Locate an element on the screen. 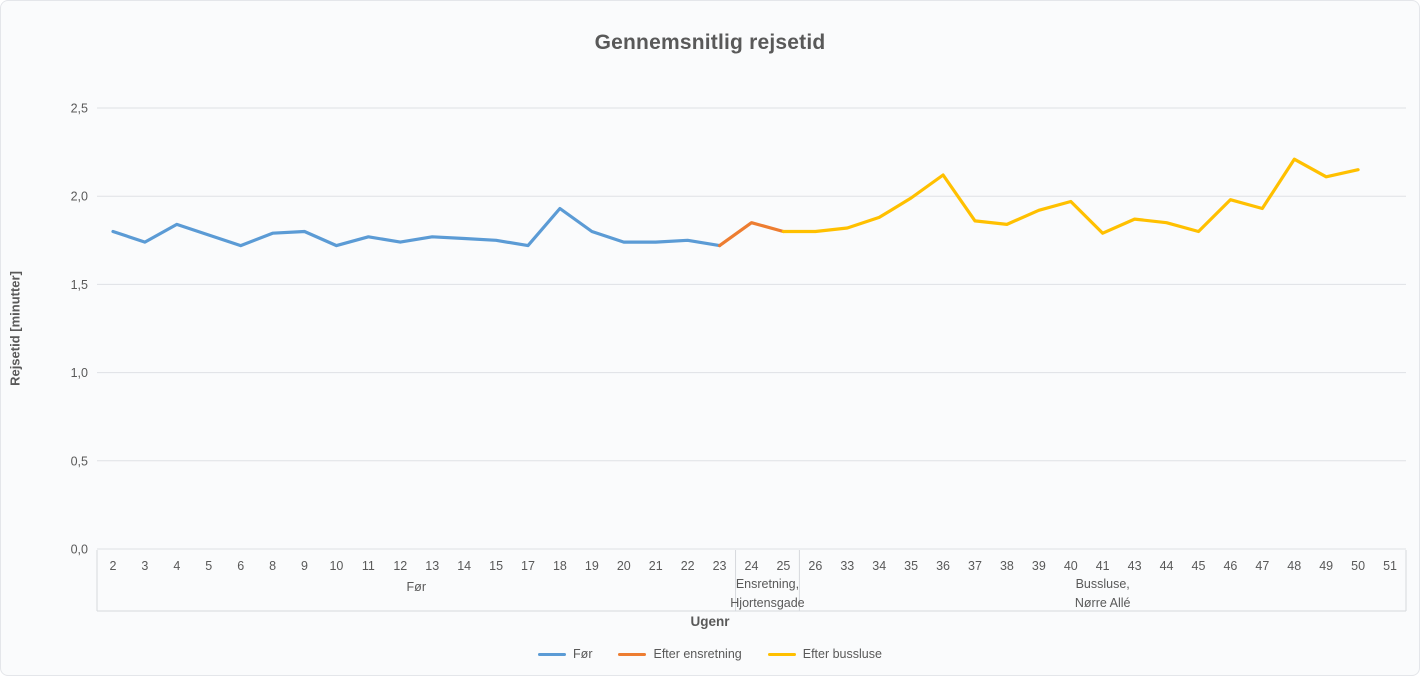  x-tick-label: 39 is located at coordinates (1039, 566).